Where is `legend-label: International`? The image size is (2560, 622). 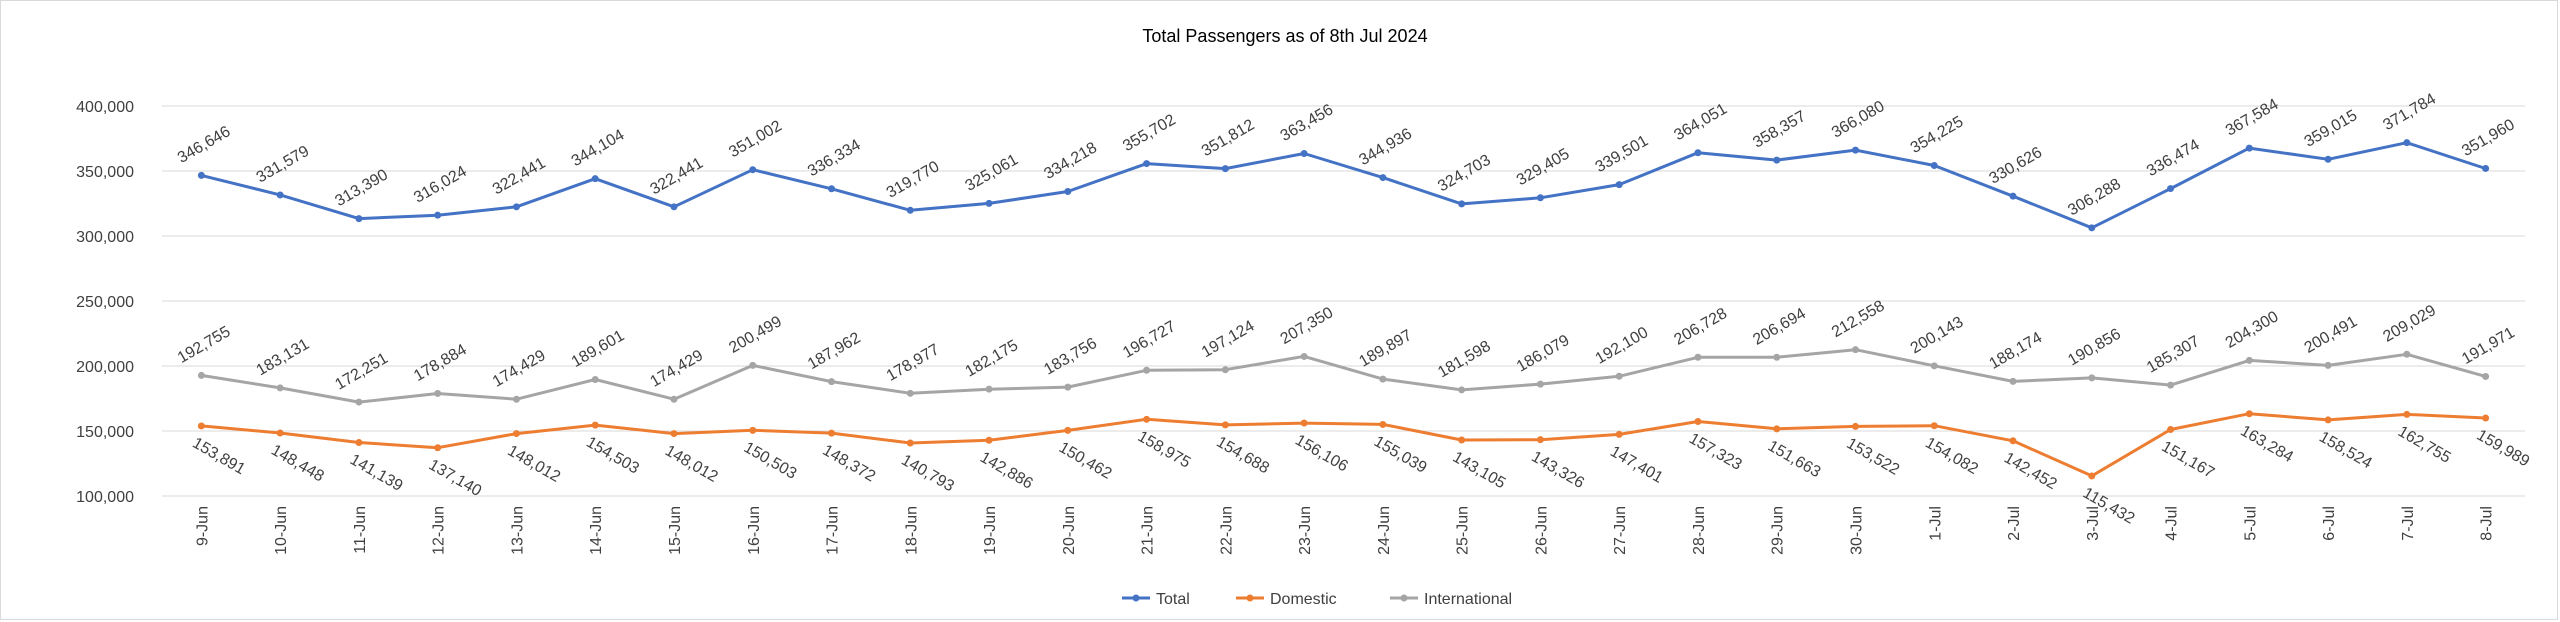 legend-label: International is located at coordinates (1468, 599).